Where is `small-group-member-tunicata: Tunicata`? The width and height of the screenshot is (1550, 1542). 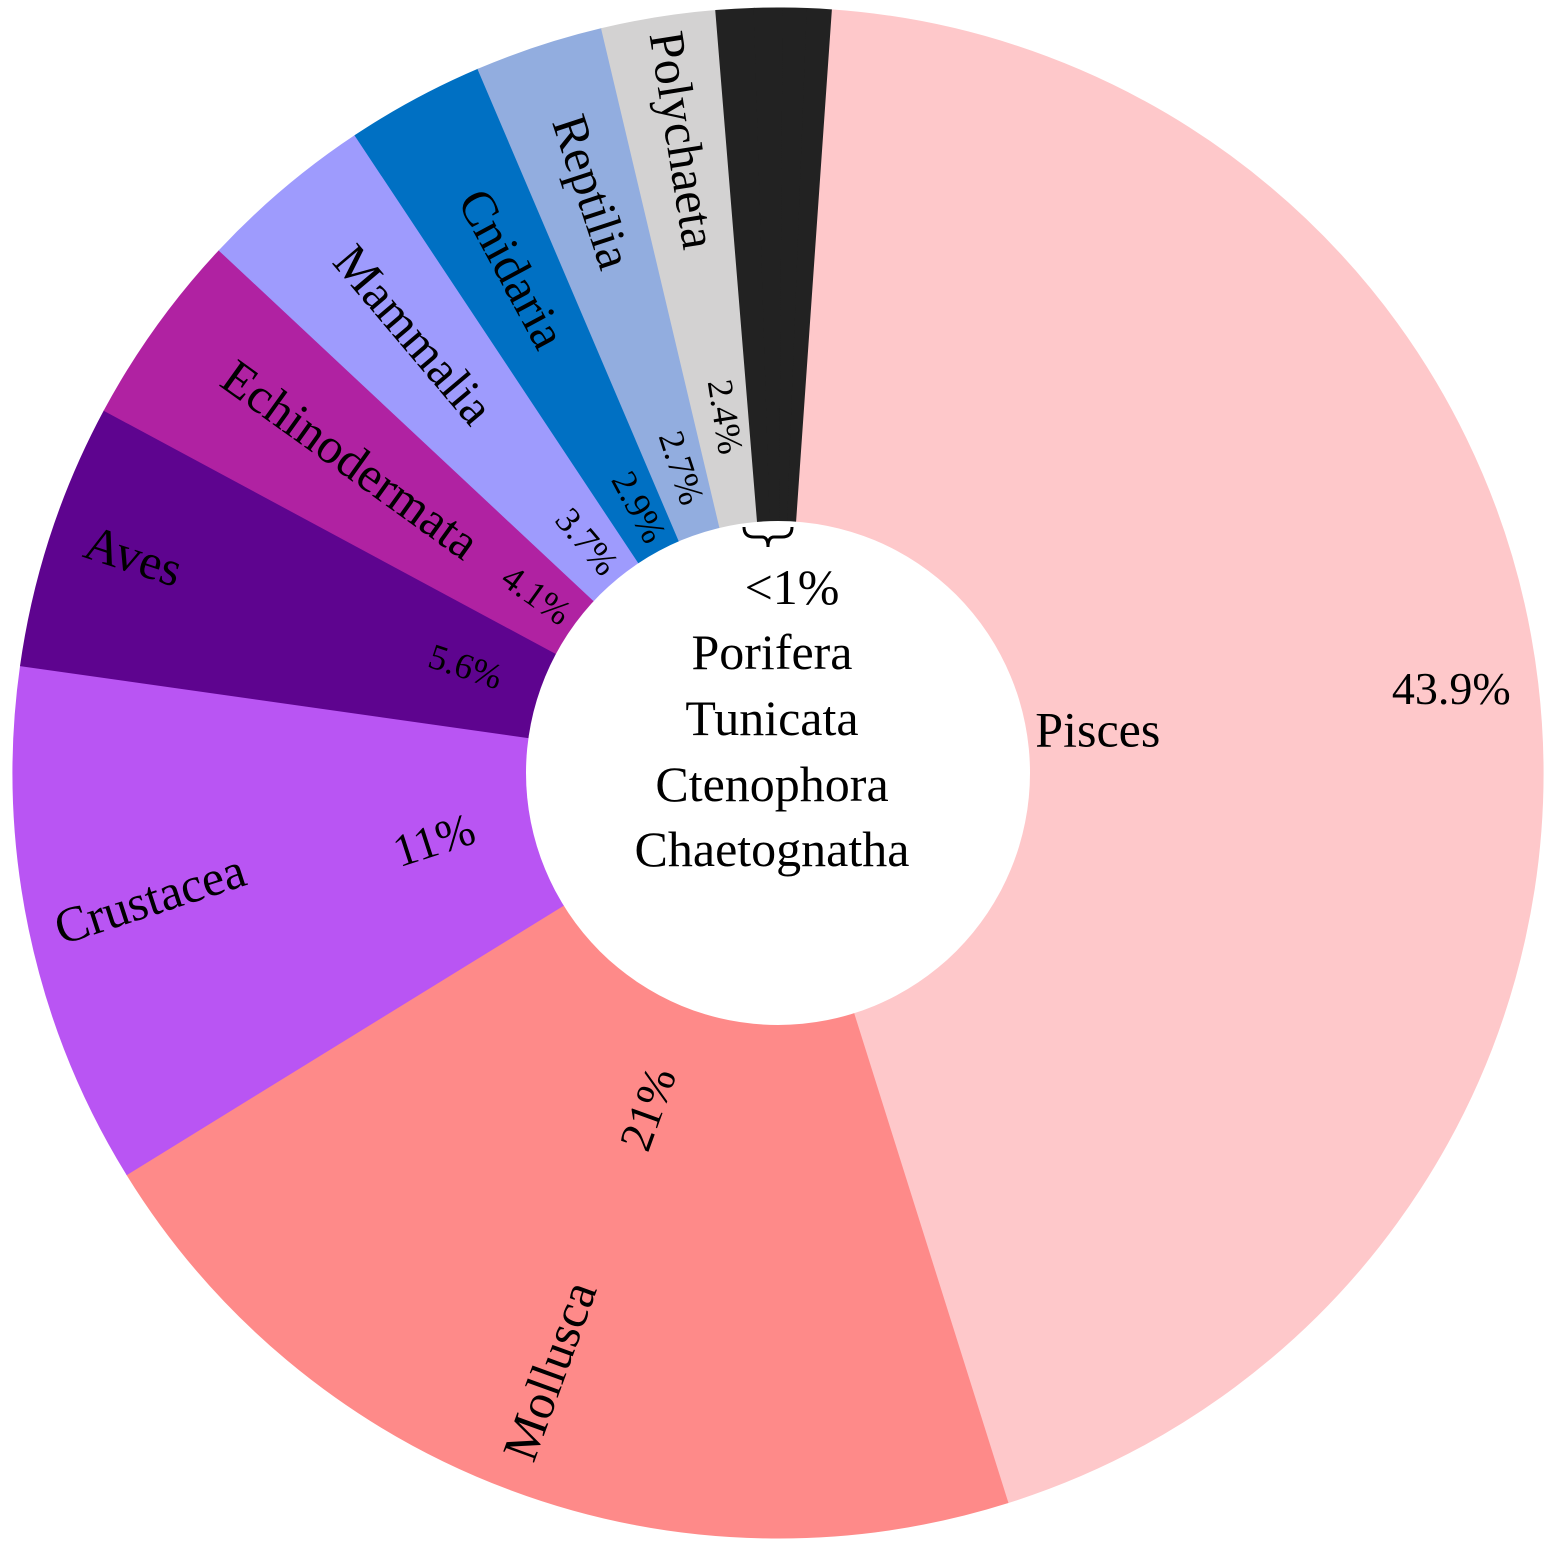
small-group-member-tunicata: Tunicata is located at coordinates (771, 718).